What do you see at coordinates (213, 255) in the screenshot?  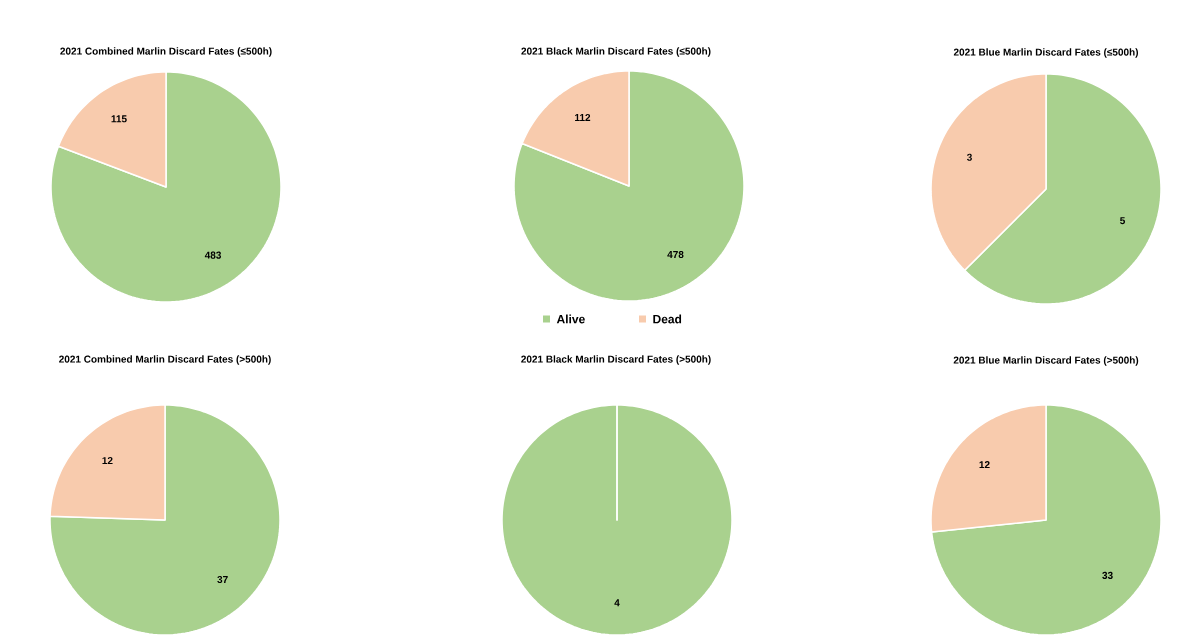 I see `data-label: 483` at bounding box center [213, 255].